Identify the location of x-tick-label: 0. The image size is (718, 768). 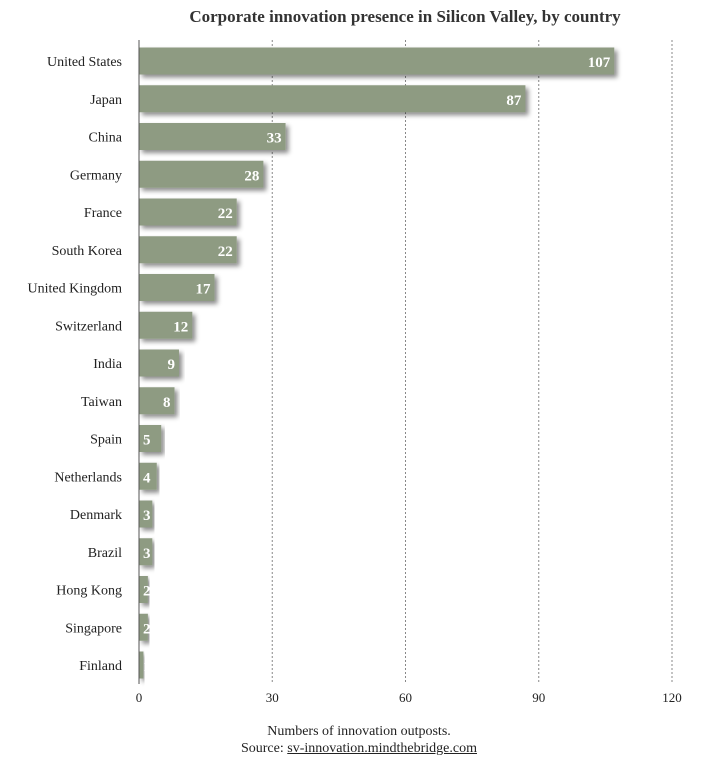
(139, 697).